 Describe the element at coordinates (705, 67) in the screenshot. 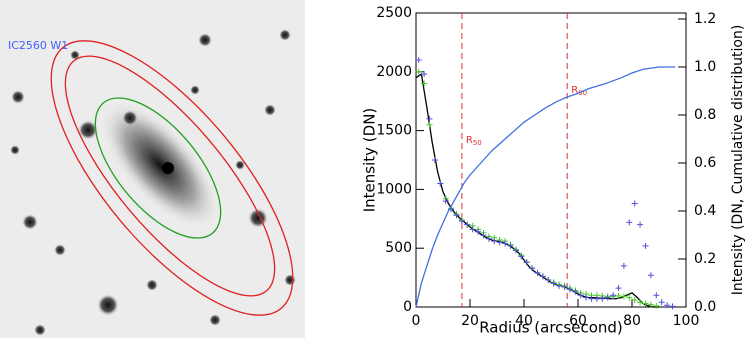

I see `y2-tick-label: 1.0` at that location.